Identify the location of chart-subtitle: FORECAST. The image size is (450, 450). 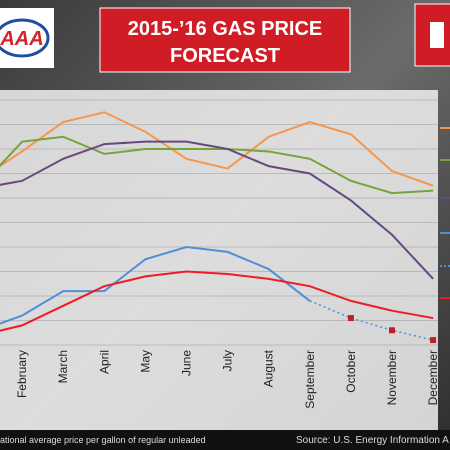
(225, 56).